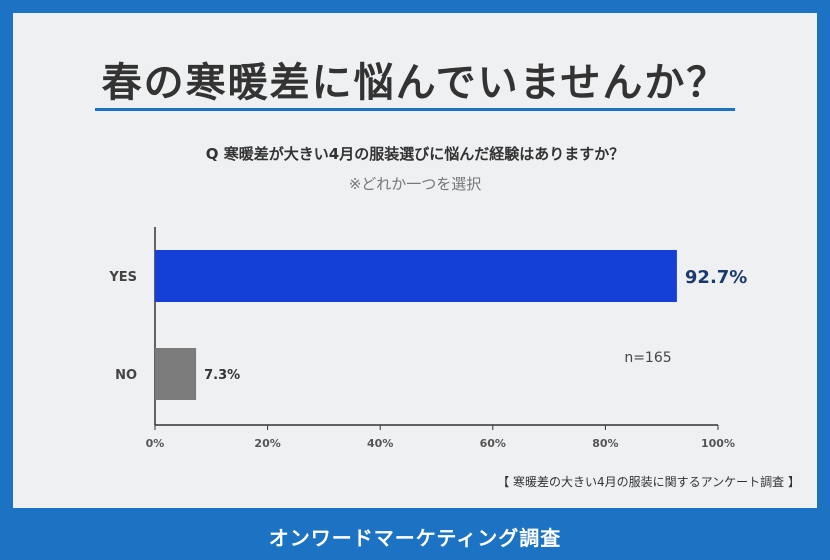 This screenshot has height=560, width=830. What do you see at coordinates (415, 83) in the screenshot?
I see `headline: 春の寒暖差に悩んでいませんか？` at bounding box center [415, 83].